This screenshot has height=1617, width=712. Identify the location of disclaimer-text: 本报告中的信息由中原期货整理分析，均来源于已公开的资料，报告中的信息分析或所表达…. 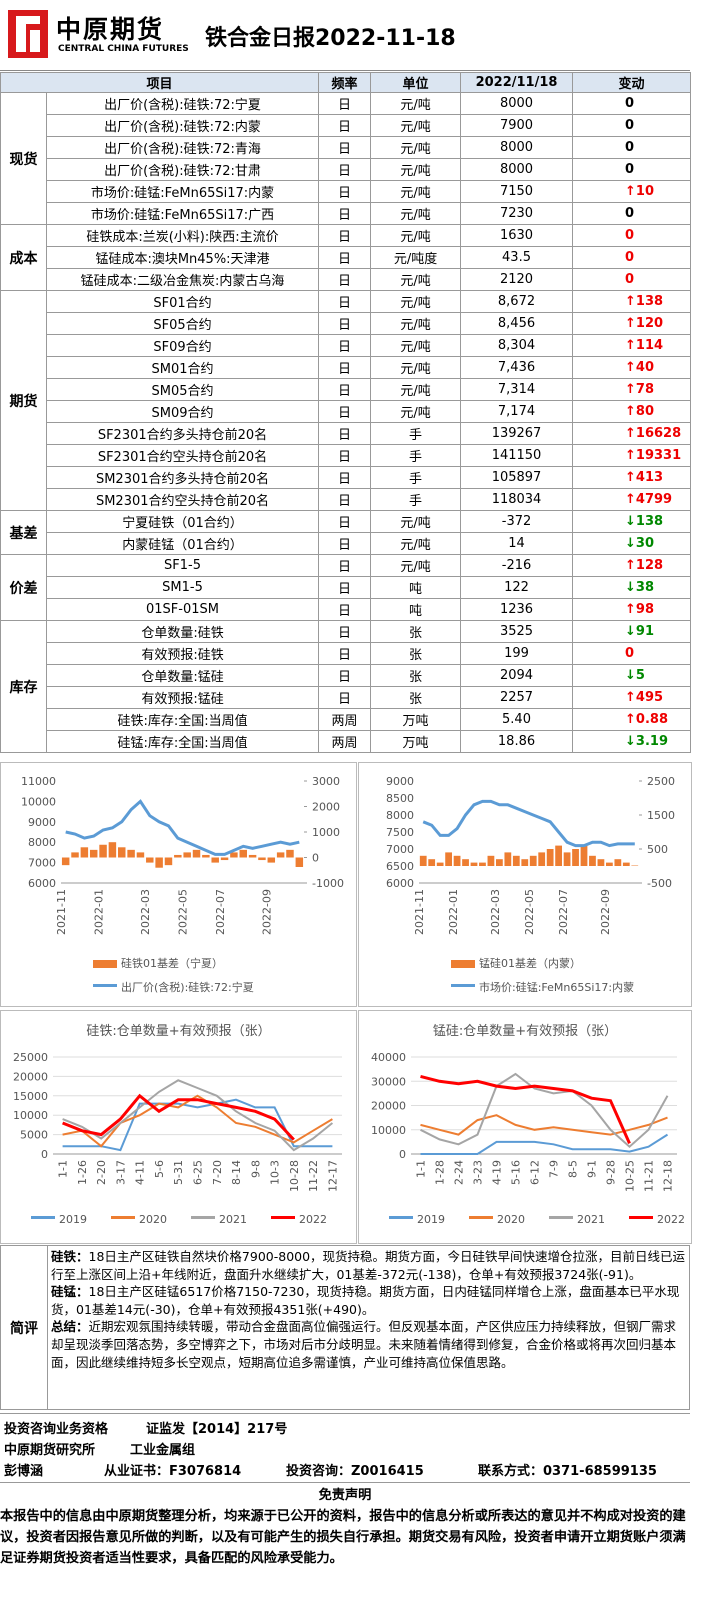
(343, 1537).